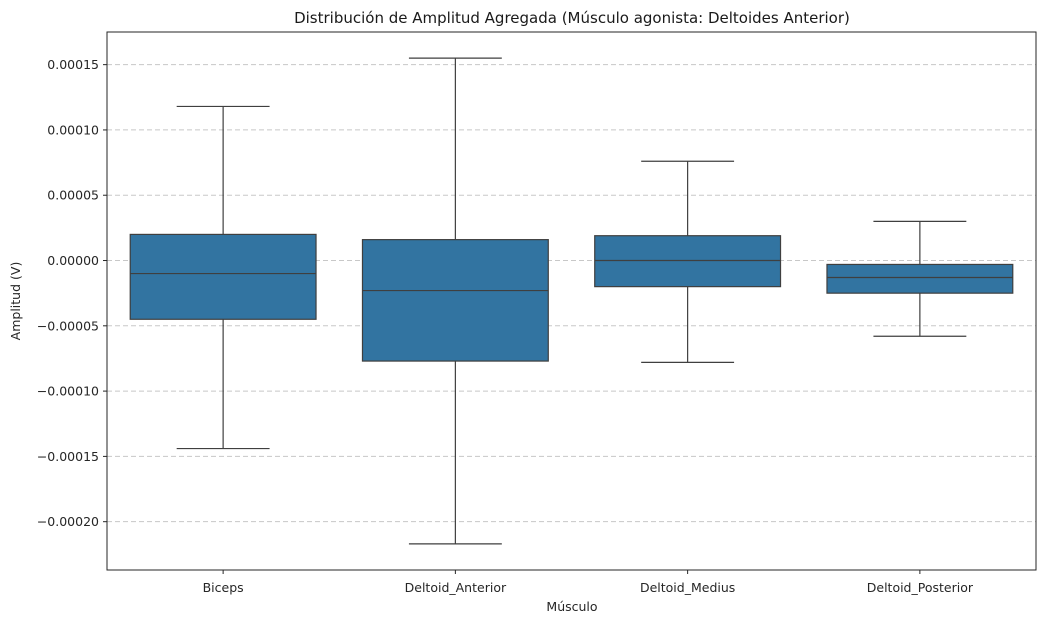 The image size is (1047, 625). Describe the element at coordinates (456, 587) in the screenshot. I see `x-tick-label: Deltoid_Anterior` at that location.